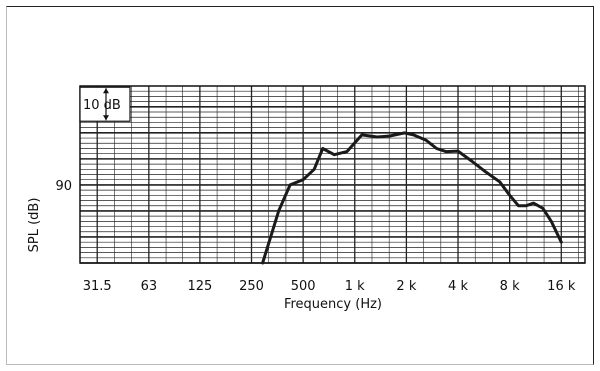 Image resolution: width=600 pixels, height=371 pixels. I want to click on x-tick-label: 8 k, so click(510, 286).